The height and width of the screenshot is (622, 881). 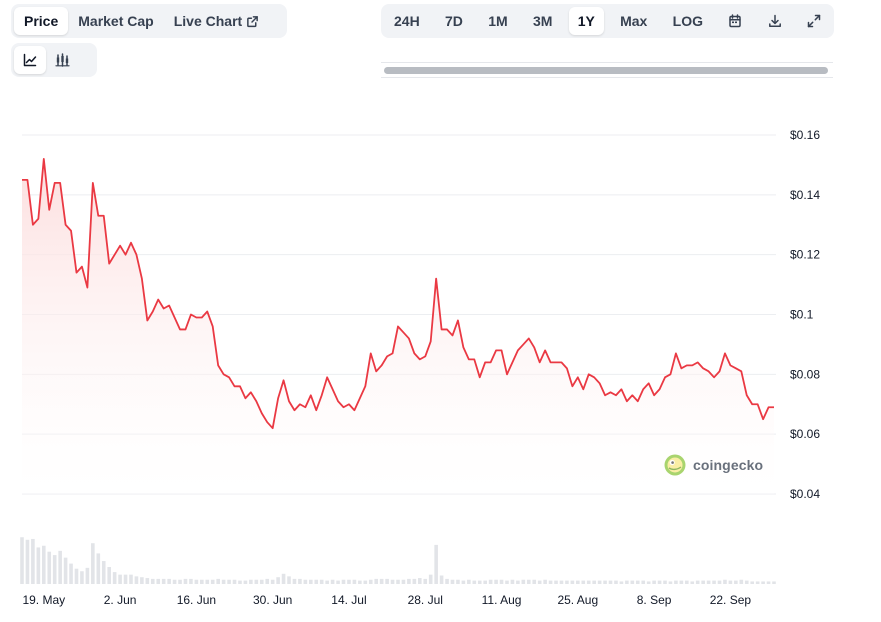 What do you see at coordinates (497, 21) in the screenshot?
I see `range-1m: 1M` at bounding box center [497, 21].